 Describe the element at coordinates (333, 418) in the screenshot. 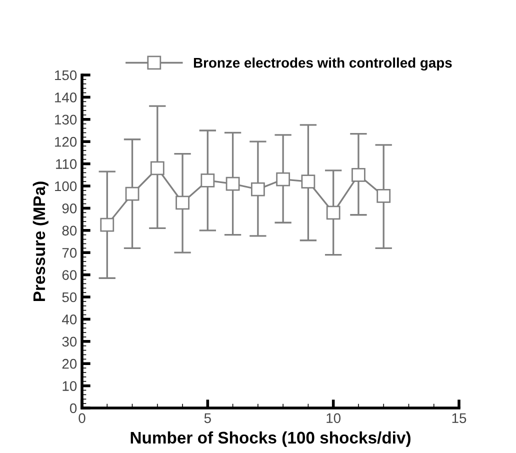

I see `x-tick-label: 10` at that location.